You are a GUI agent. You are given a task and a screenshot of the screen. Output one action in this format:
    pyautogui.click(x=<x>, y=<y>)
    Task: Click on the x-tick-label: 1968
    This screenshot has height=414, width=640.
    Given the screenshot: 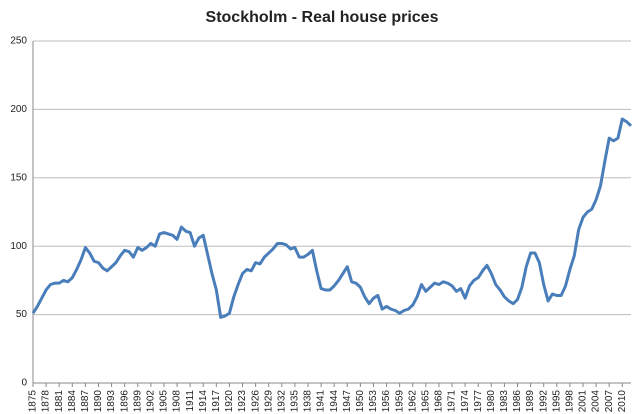 What is the action you would take?
    pyautogui.click(x=439, y=401)
    